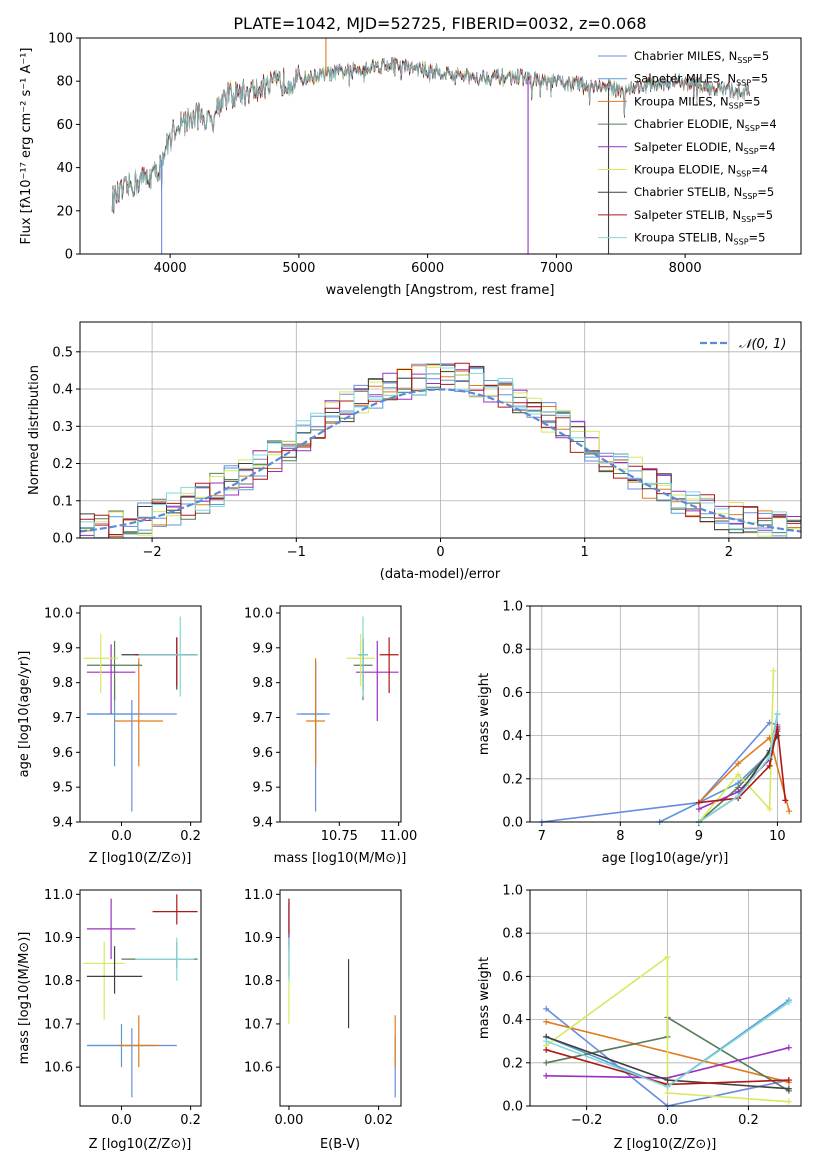 The width and height of the screenshot is (819, 1170). What do you see at coordinates (703, 216) in the screenshot?
I see `legend-label: Salpeter STELIB, NSSP=5` at bounding box center [703, 216].